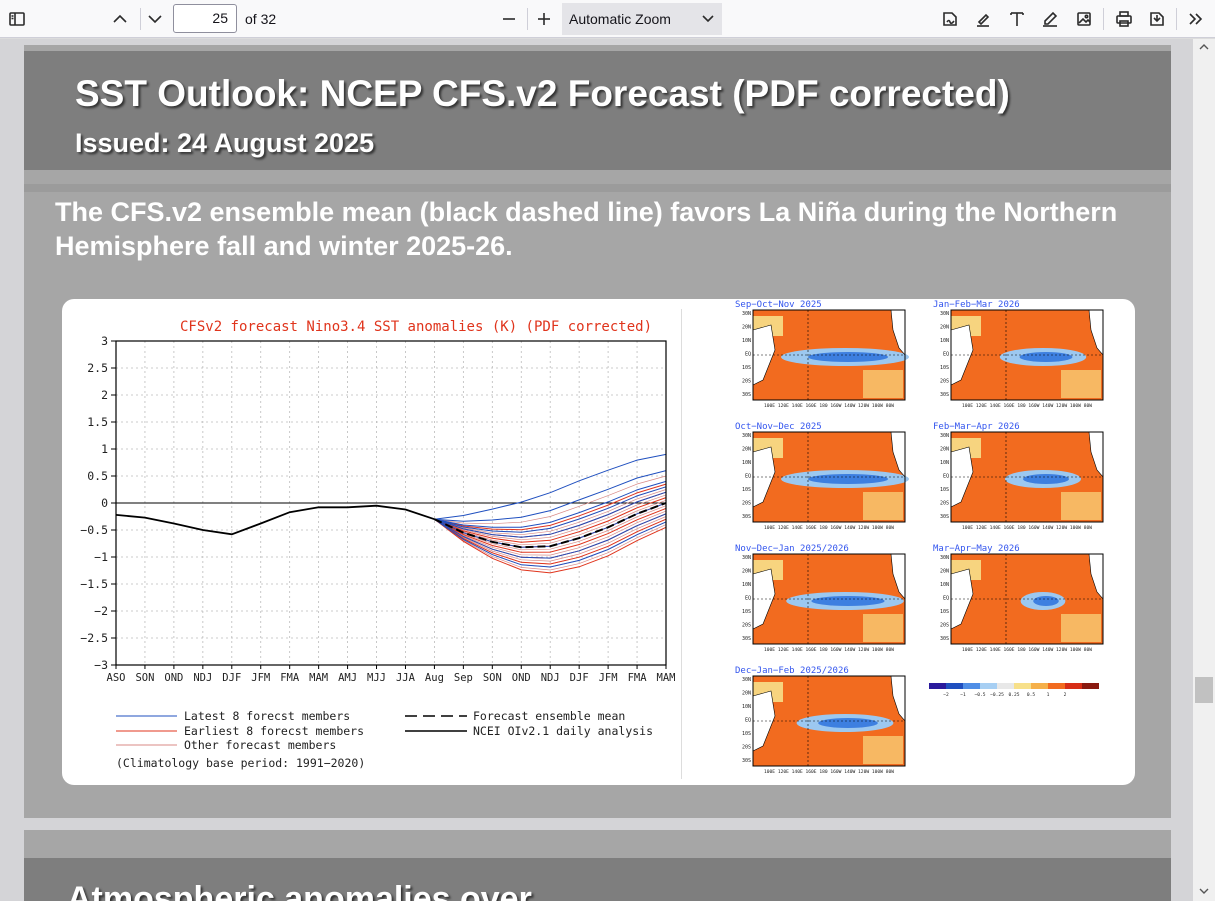 This screenshot has height=901, width=1215. What do you see at coordinates (979, 695) in the screenshot?
I see `colorbar-label: −0.5` at bounding box center [979, 695].